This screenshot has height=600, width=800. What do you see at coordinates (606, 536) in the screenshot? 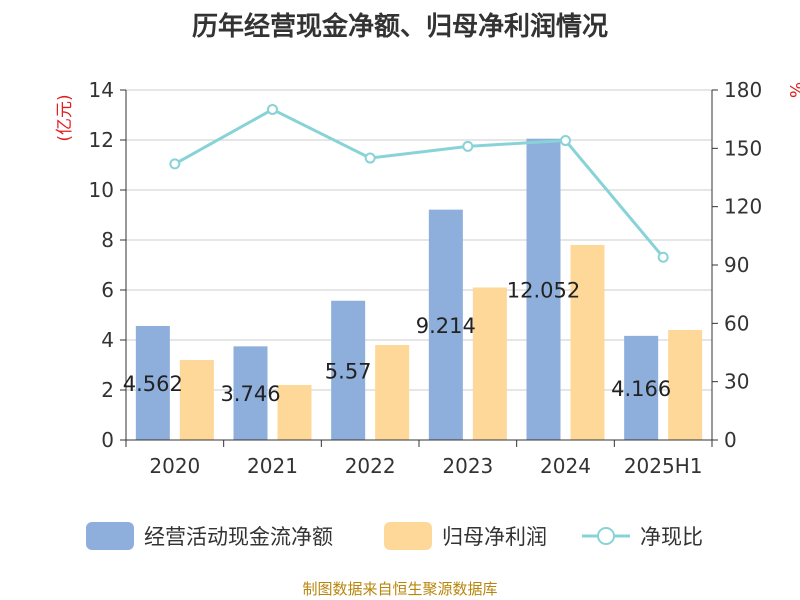
I see `legend-swatch-ratio-marker` at bounding box center [606, 536].